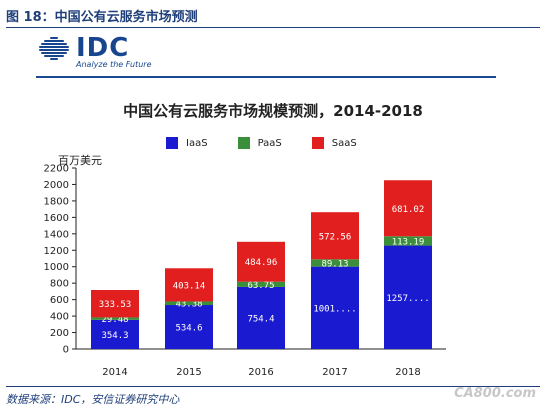 This screenshot has height=411, width=546. What do you see at coordinates (317, 143) in the screenshot?
I see `legend-swatch-saas` at bounding box center [317, 143].